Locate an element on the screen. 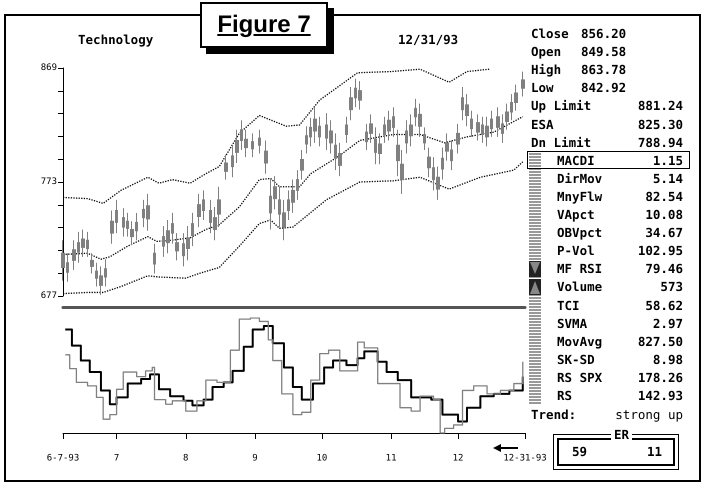  category-label: SVMA is located at coordinates (572, 323).